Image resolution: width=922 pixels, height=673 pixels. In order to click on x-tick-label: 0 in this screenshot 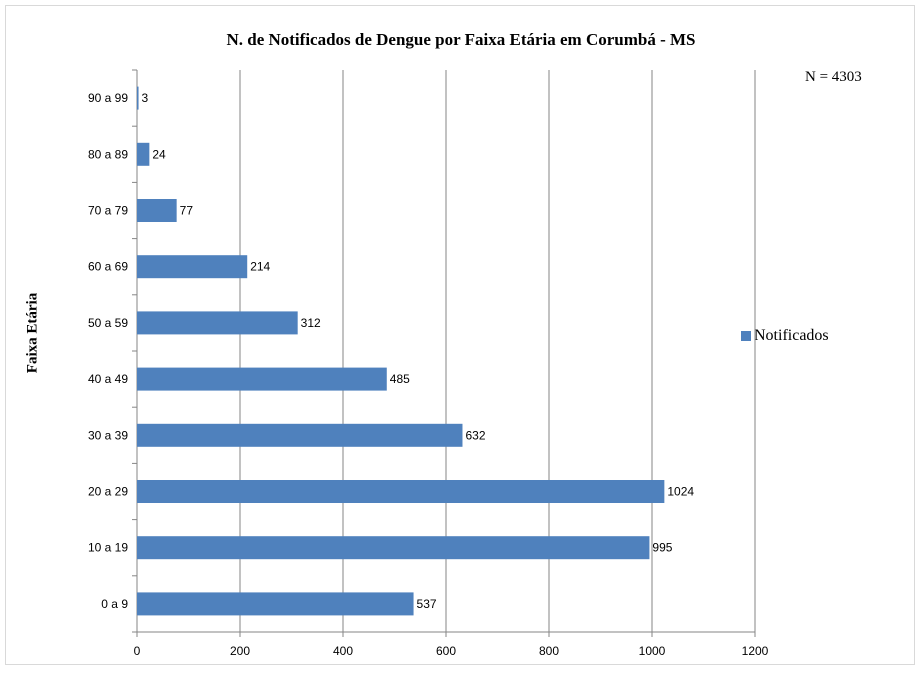, I will do `click(137, 651)`.